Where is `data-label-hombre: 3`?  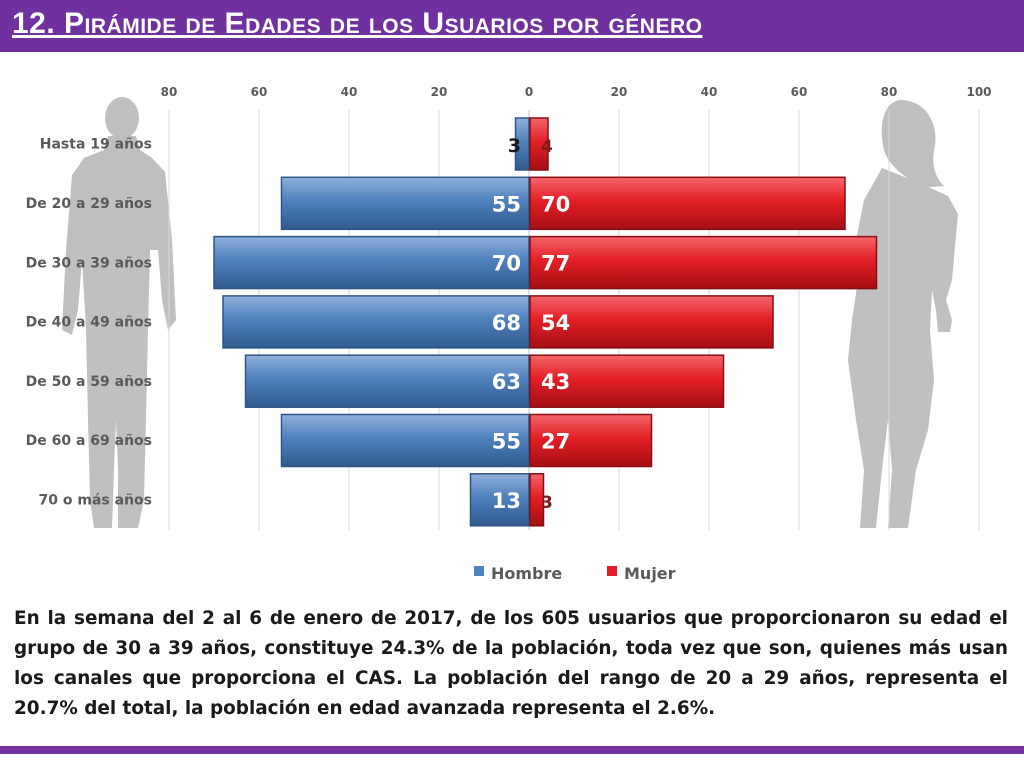
data-label-hombre: 3 is located at coordinates (514, 146).